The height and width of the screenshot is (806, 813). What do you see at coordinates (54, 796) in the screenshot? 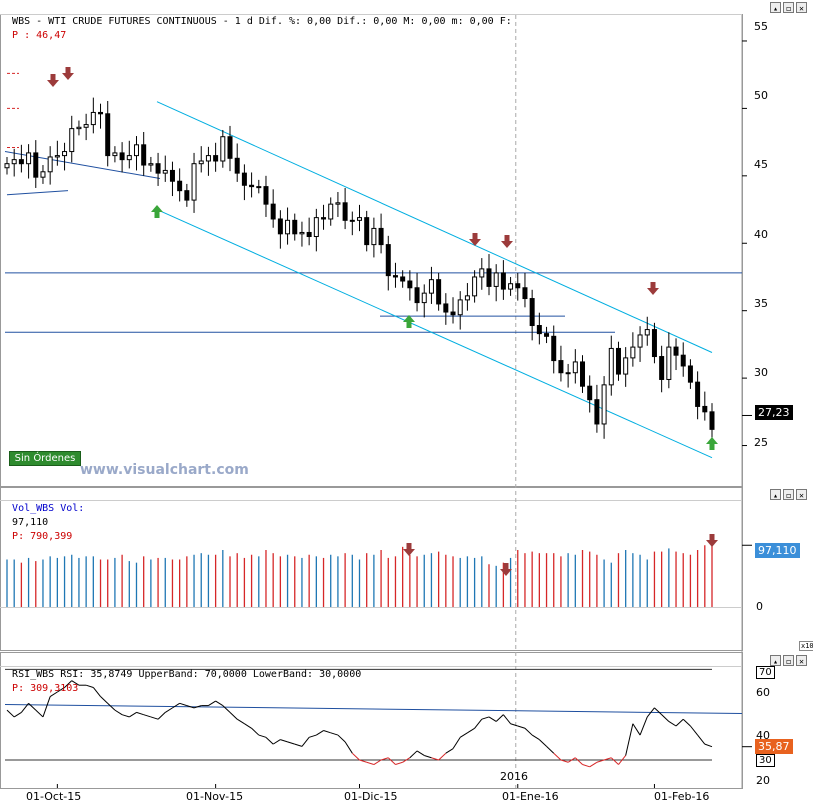
I see `x-tick: 01-Oct-15` at bounding box center [54, 796].